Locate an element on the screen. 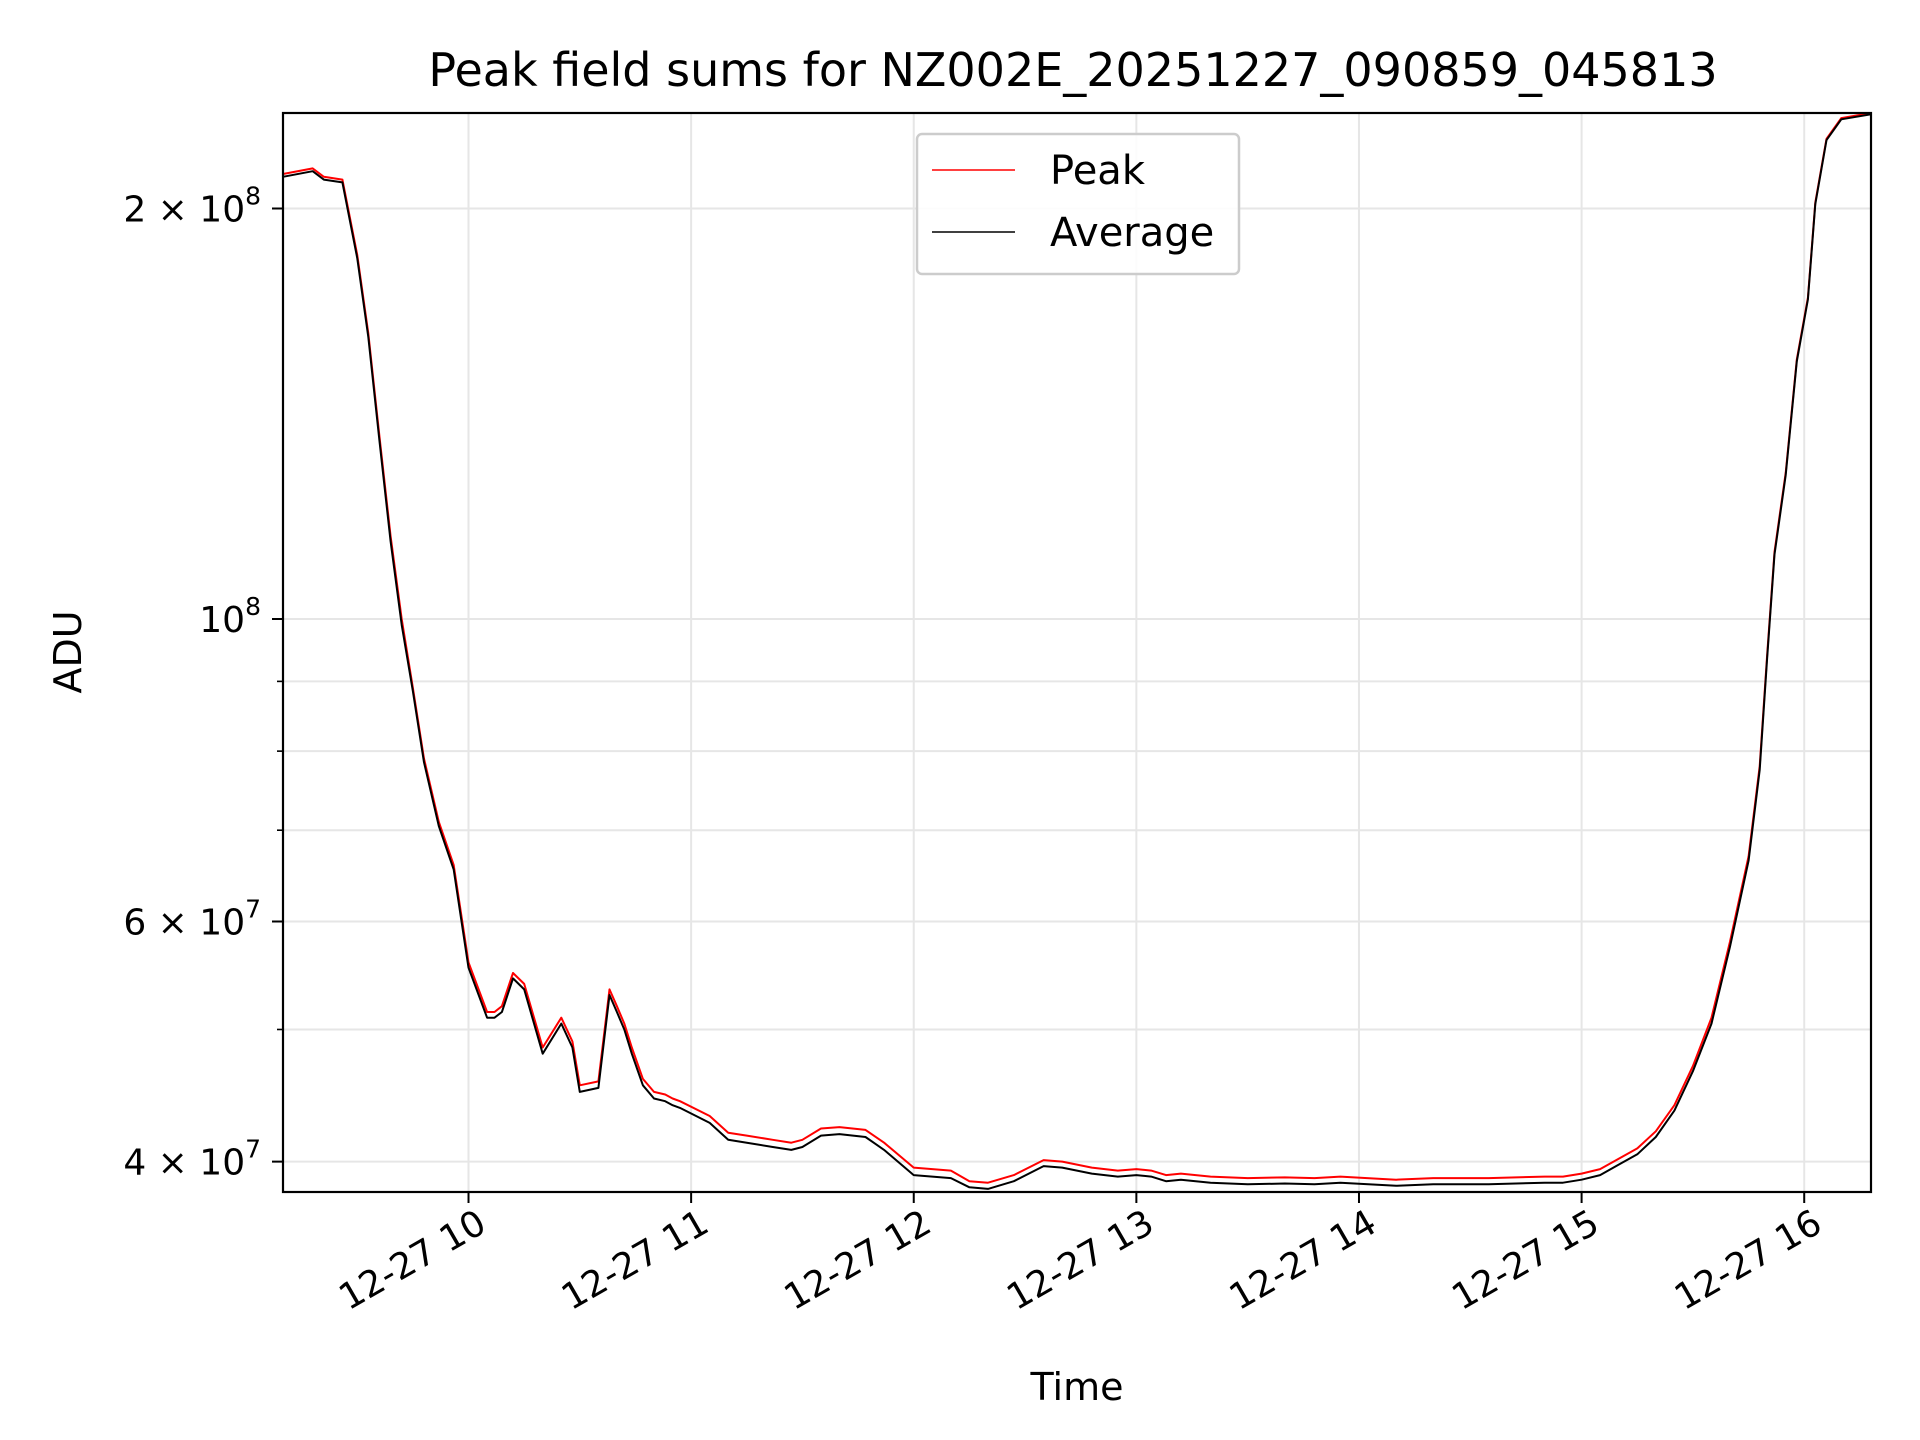  y-tick-label: 4 × 107 is located at coordinates (192, 1159).